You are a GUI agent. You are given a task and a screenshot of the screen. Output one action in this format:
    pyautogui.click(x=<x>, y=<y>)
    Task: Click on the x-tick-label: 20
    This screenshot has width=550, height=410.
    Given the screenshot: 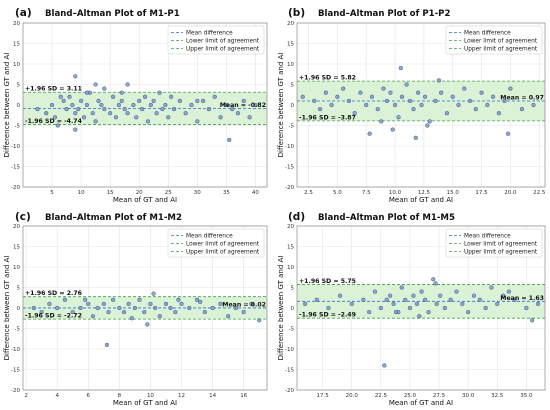 What is the action you would take?
    pyautogui.click(x=139, y=193)
    